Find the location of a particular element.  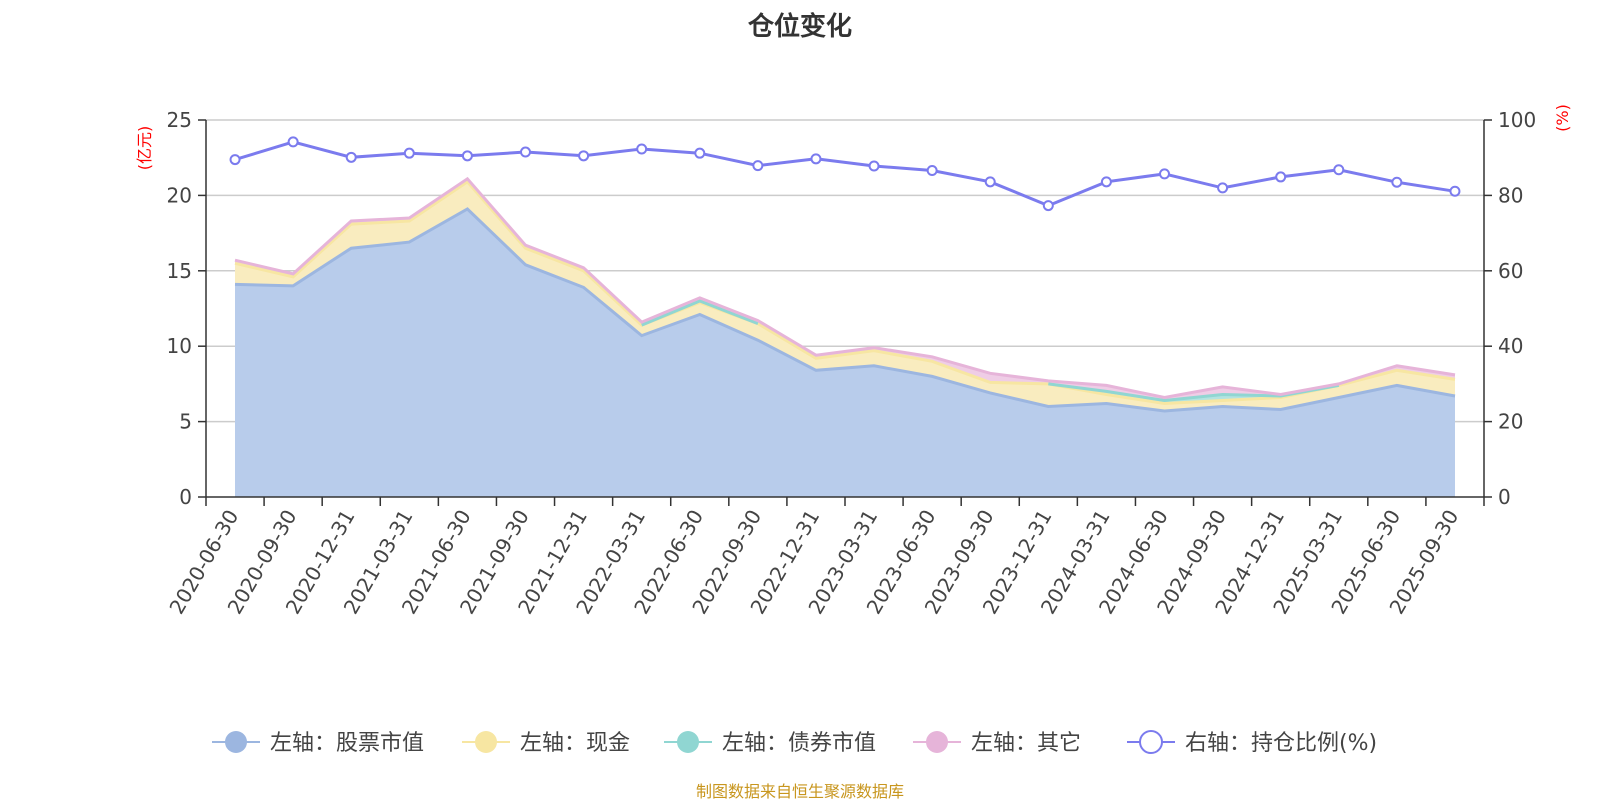

right-tick-label: 100 is located at coordinates (1517, 120).